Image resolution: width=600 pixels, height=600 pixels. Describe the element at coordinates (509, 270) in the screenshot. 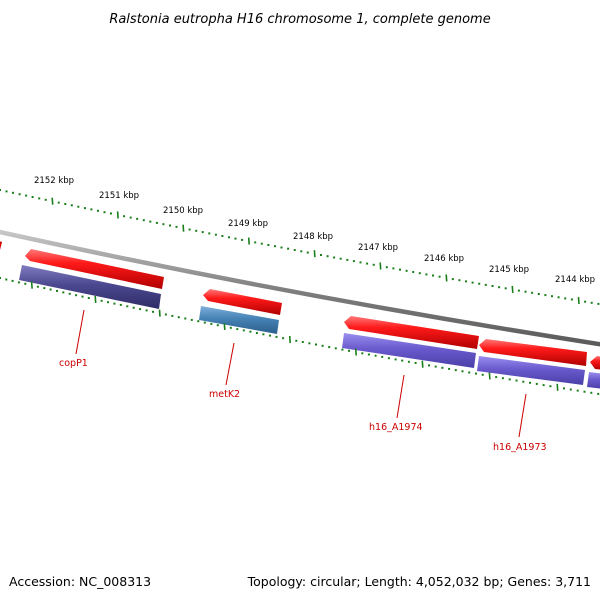

I see `ruler-tick-label: 2145 kbp` at that location.